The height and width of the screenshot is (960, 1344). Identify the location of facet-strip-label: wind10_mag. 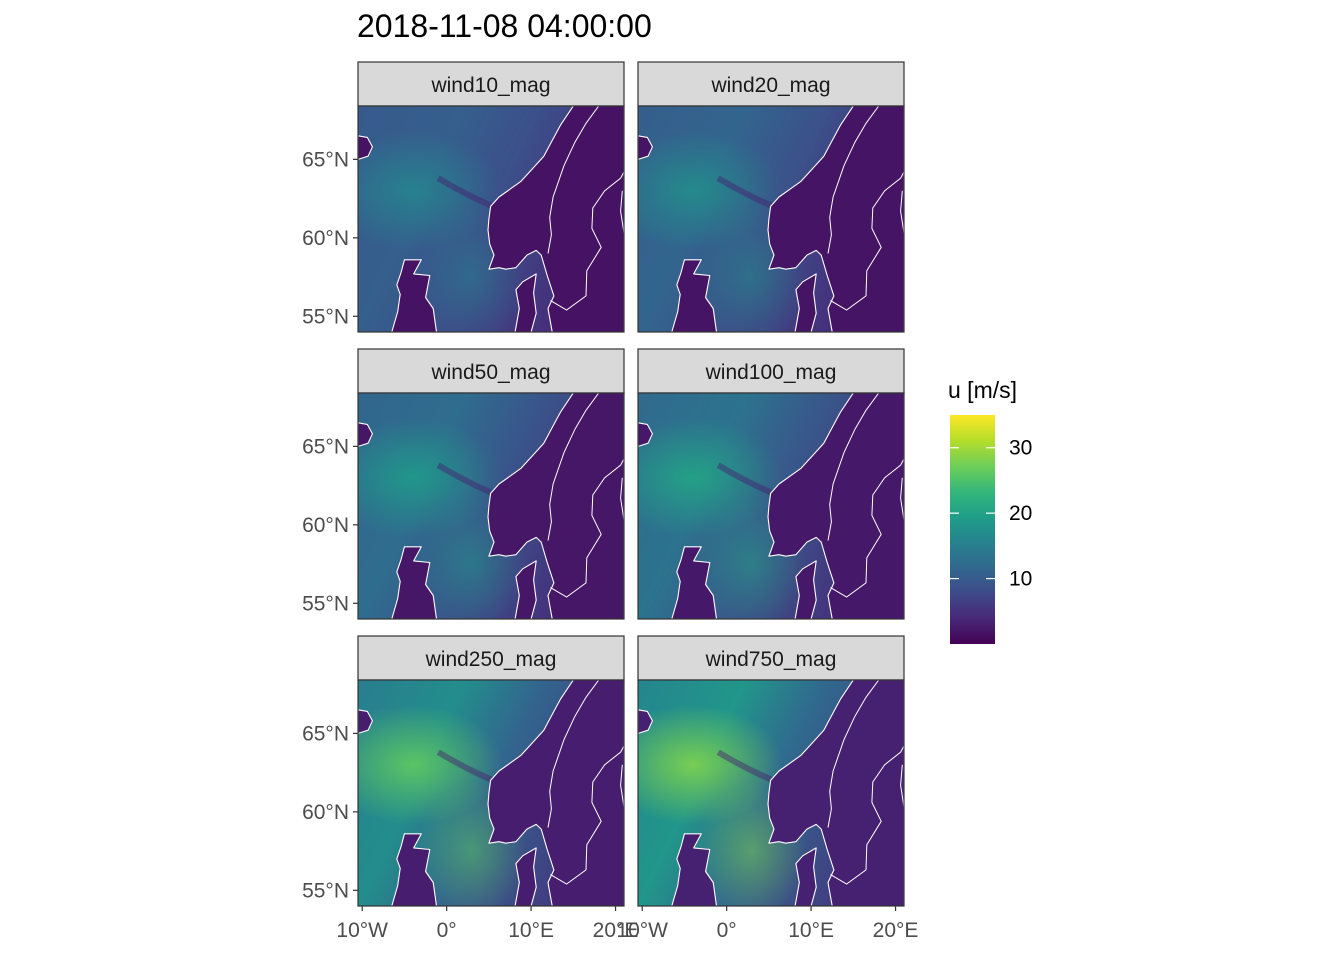
(490, 85).